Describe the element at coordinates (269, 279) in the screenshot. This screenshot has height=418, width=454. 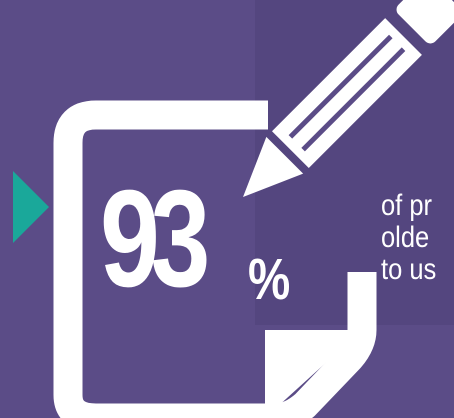
I see `stat-percent-sign: %` at that location.